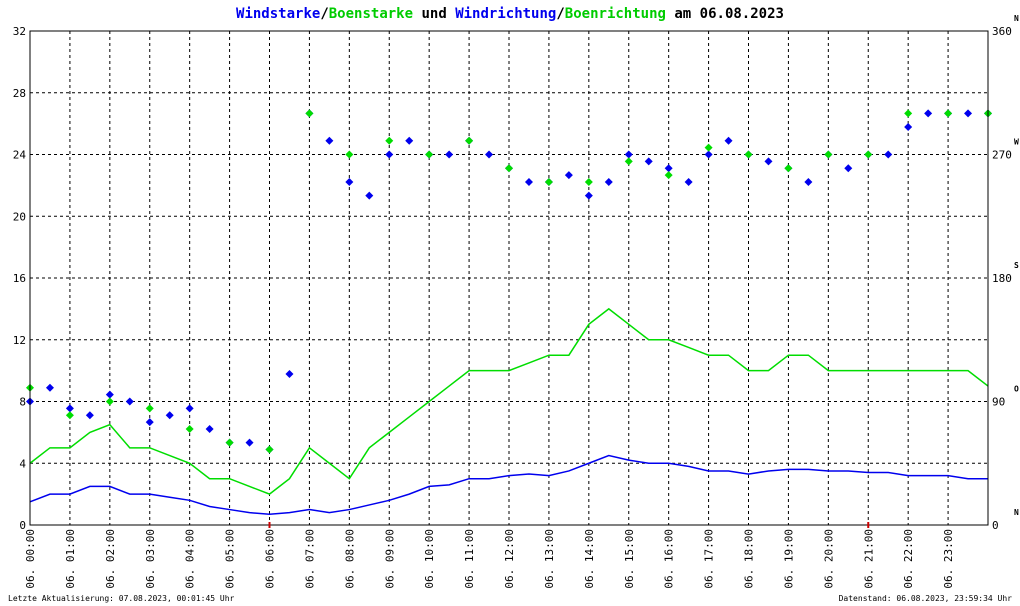 This screenshot has height=606, width=1020. I want to click on title-windstarke: Windstarke, so click(278, 14).